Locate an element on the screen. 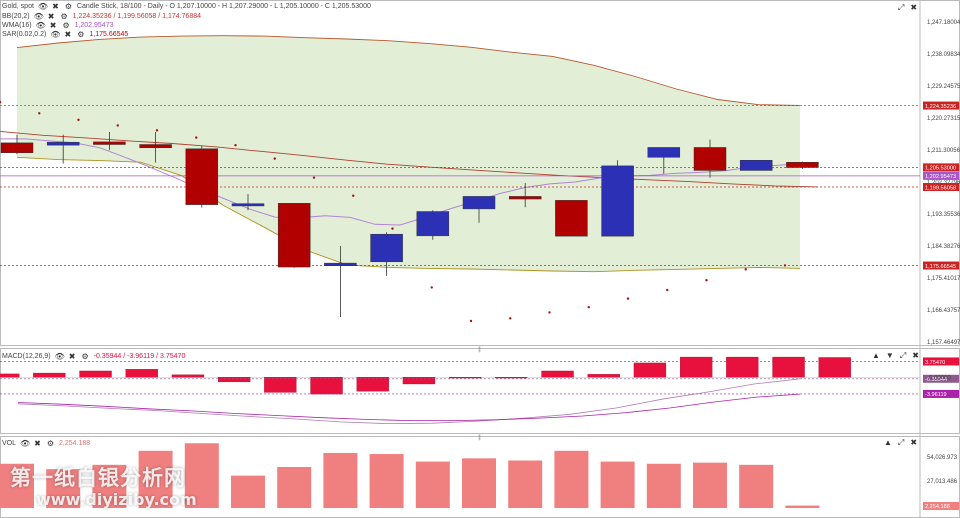 The width and height of the screenshot is (960, 518). watermark-url: www.diyiziby.com is located at coordinates (116, 499).